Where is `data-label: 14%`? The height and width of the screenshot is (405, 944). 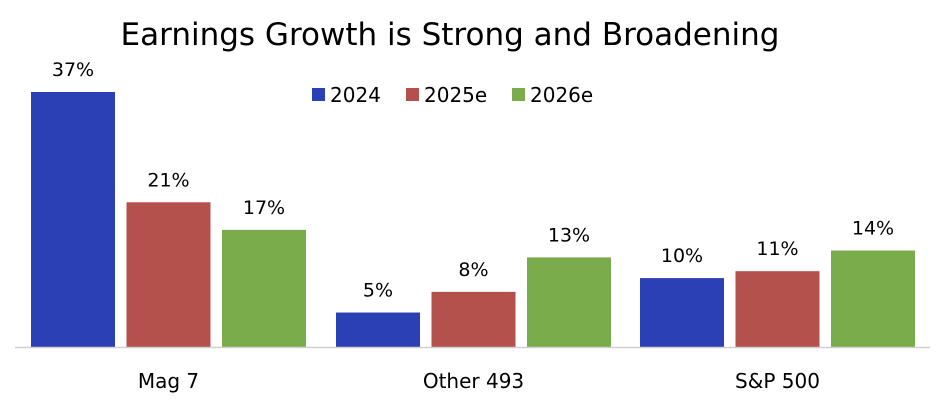
data-label: 14% is located at coordinates (873, 229).